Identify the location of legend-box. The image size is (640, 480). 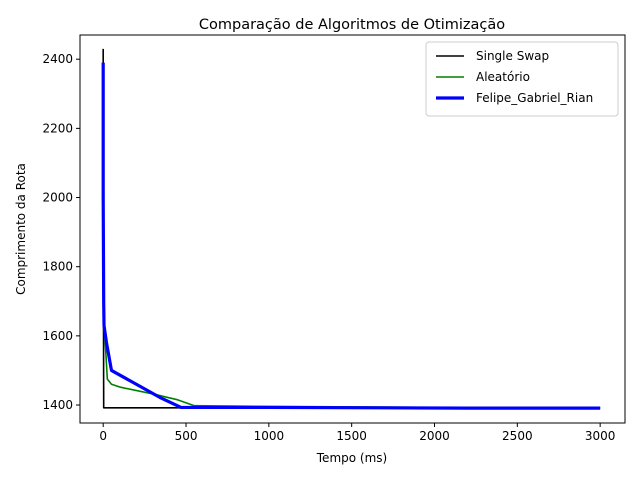
(522, 79).